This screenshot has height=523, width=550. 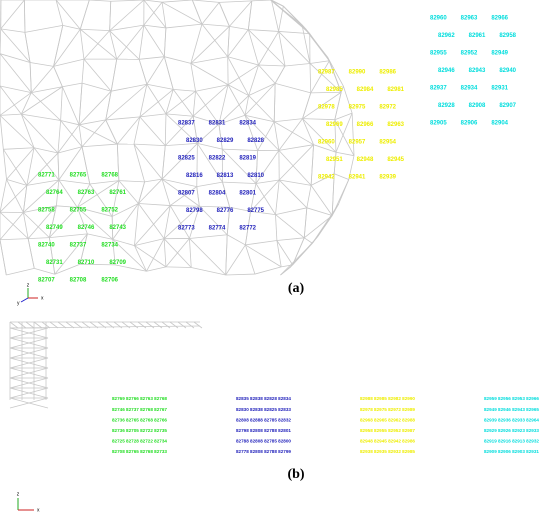 I want to click on node-label: 82731, so click(x=54, y=263).